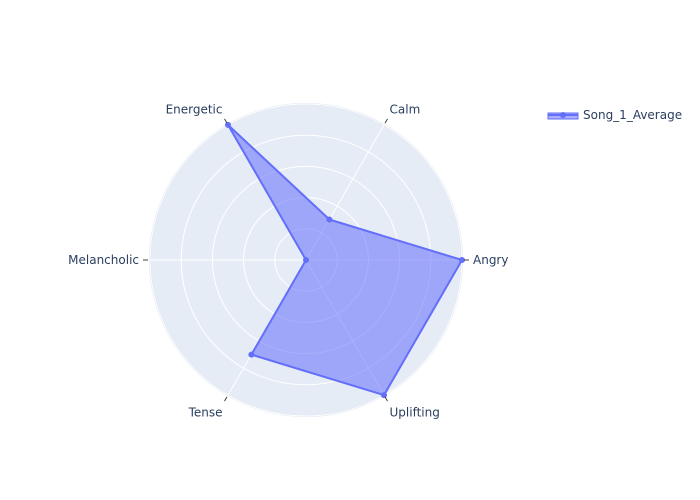 This screenshot has height=500, width=700. What do you see at coordinates (563, 115) in the screenshot?
I see `legend-swatch-marker` at bounding box center [563, 115].